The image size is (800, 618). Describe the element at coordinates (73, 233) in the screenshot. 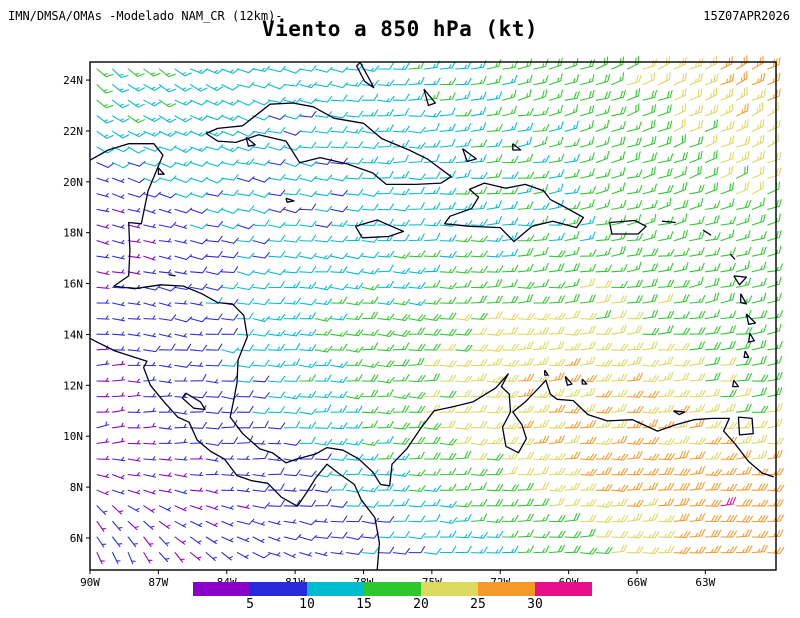

I see `lat-tick-label: 18N` at that location.